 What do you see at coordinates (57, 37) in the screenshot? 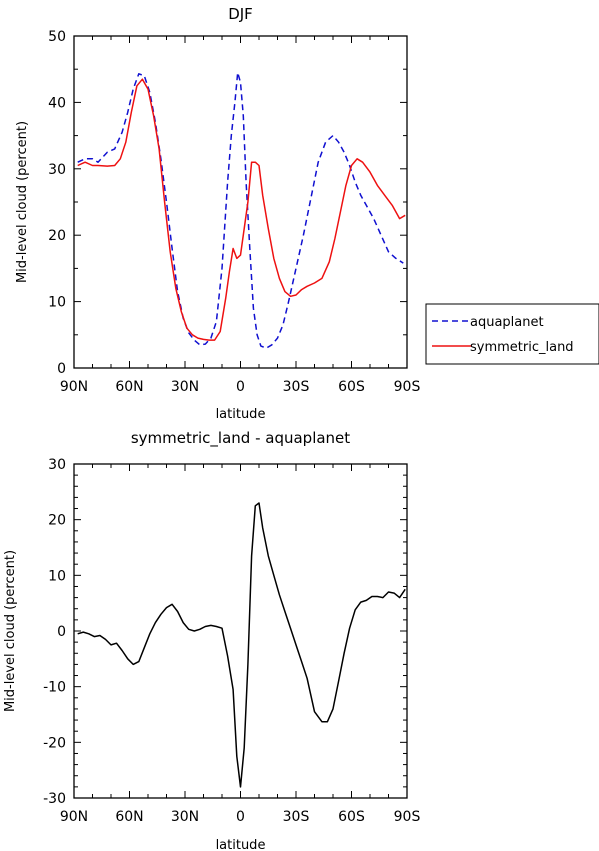
I see `y-tick-label: 50` at bounding box center [57, 37].